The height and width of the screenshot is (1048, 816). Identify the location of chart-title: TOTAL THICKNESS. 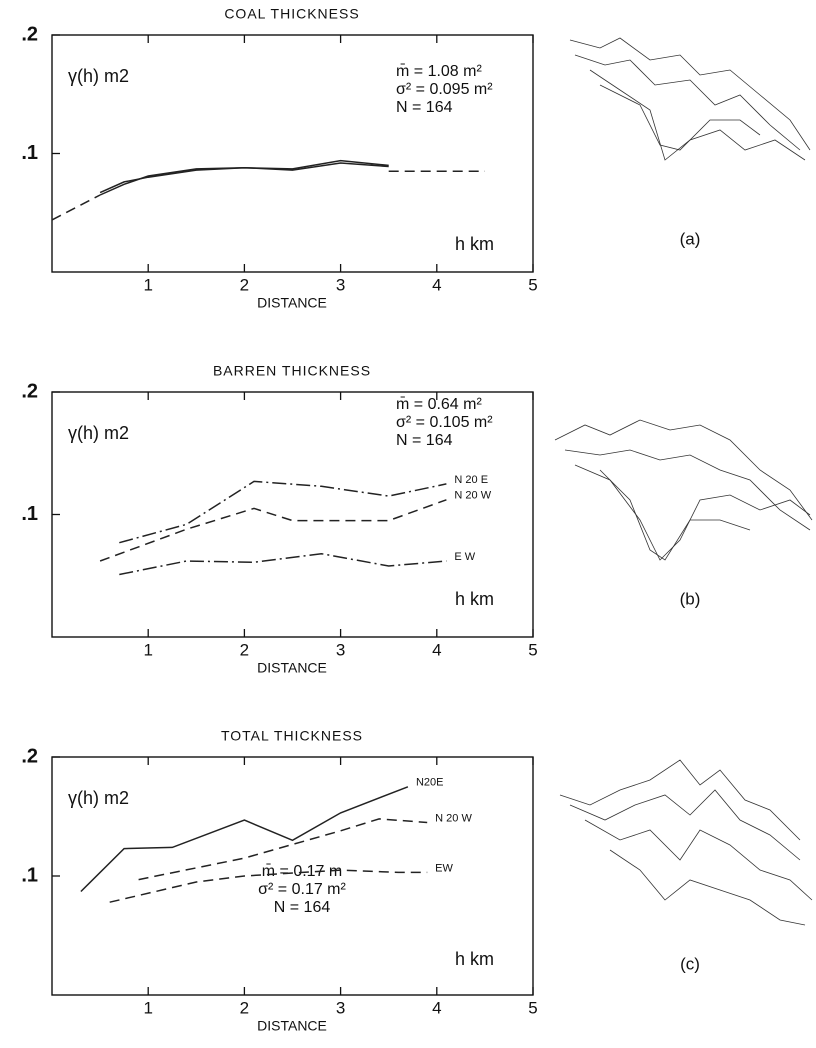
(292, 736).